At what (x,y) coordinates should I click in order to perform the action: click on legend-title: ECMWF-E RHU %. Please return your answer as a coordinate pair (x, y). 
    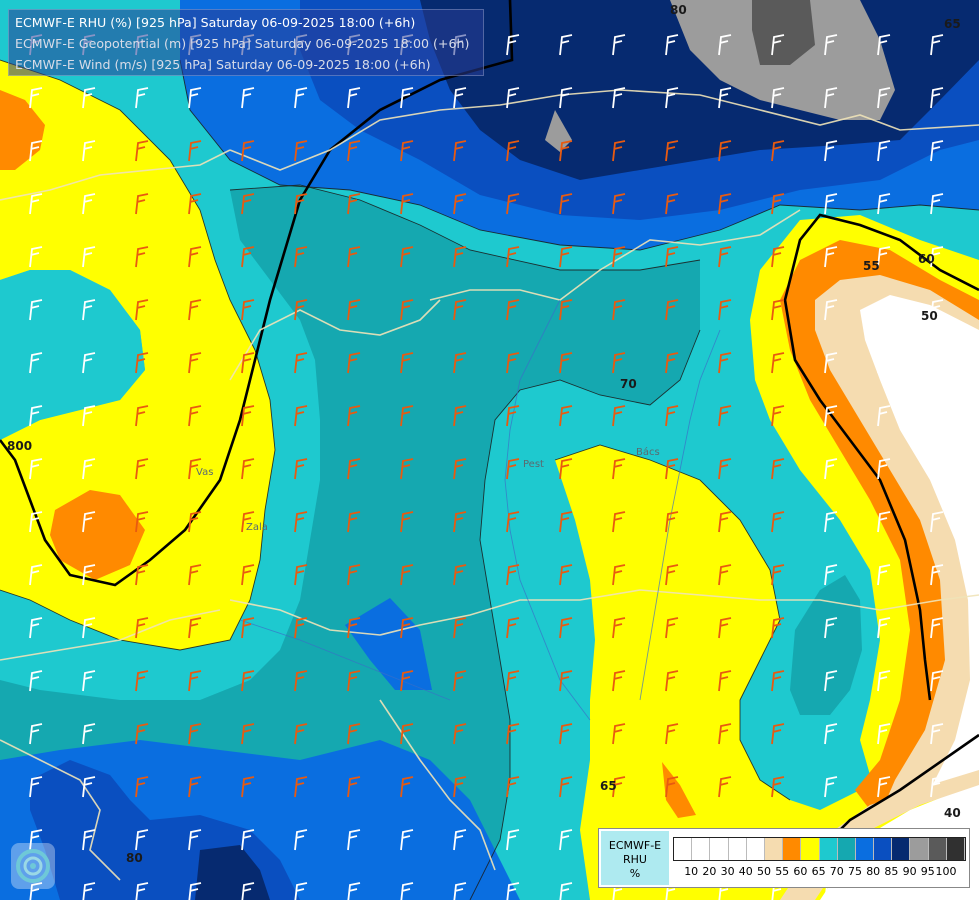
    Looking at the image, I should click on (635, 858).